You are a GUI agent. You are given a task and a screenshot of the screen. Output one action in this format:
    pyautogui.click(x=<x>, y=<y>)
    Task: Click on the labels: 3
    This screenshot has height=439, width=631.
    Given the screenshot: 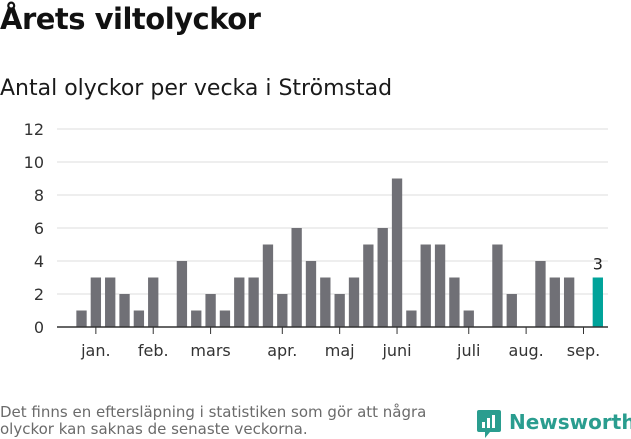 What is the action you would take?
    pyautogui.click(x=598, y=264)
    